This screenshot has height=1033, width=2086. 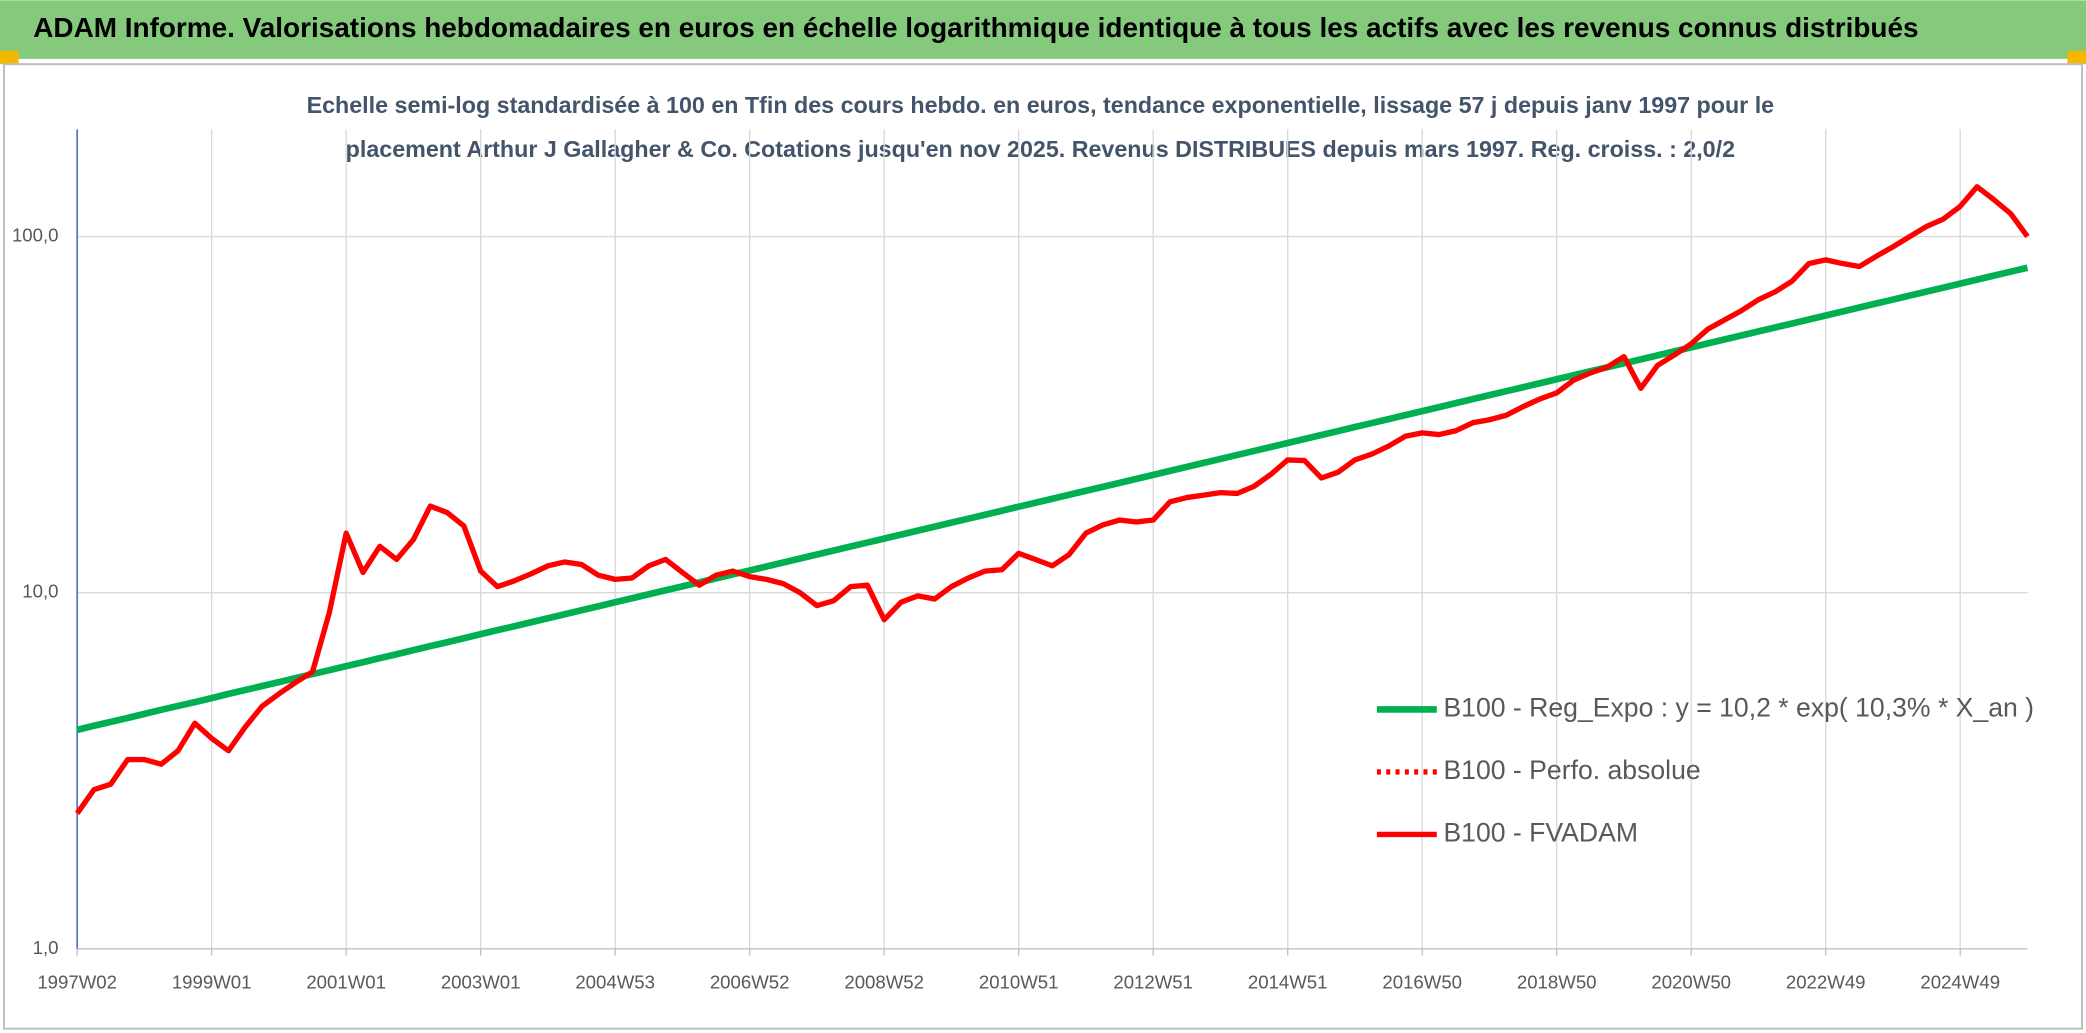 I want to click on x-tick-label: 2022W49, so click(x=1826, y=981).